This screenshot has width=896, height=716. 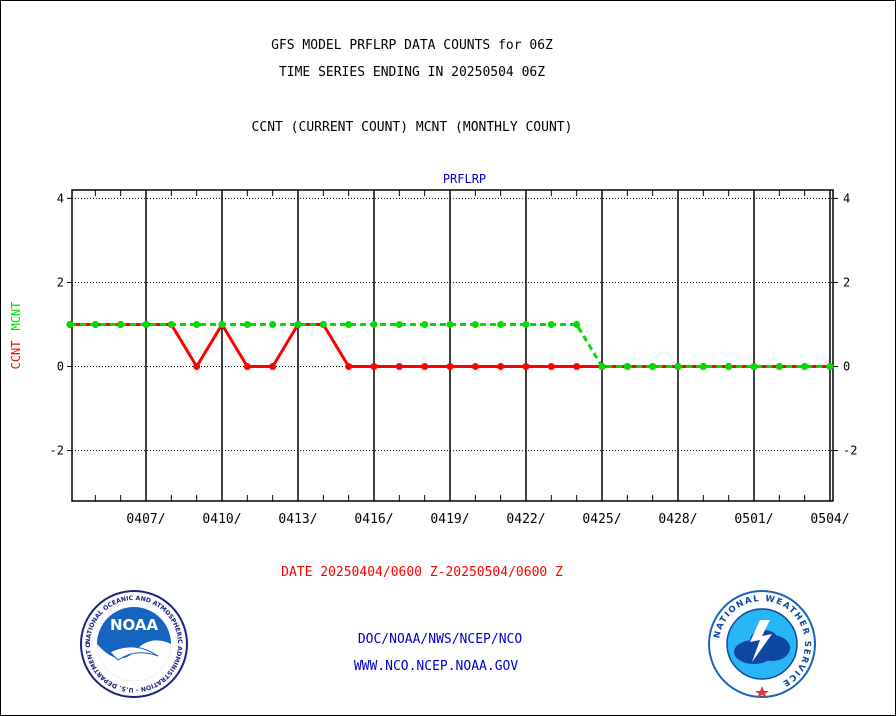 What do you see at coordinates (373, 519) in the screenshot?
I see `x-tick-label: 0416/` at bounding box center [373, 519].